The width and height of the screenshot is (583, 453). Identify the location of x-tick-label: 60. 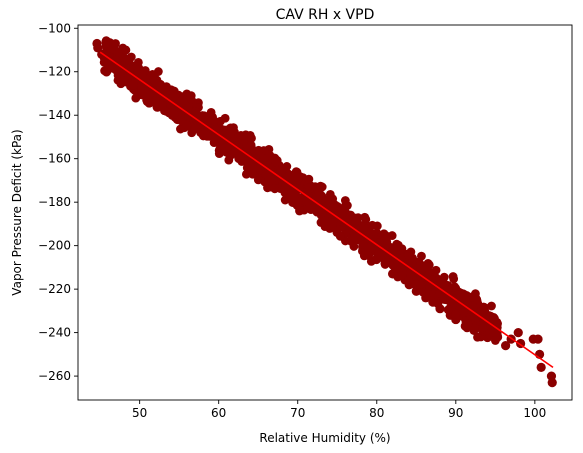
(218, 413).